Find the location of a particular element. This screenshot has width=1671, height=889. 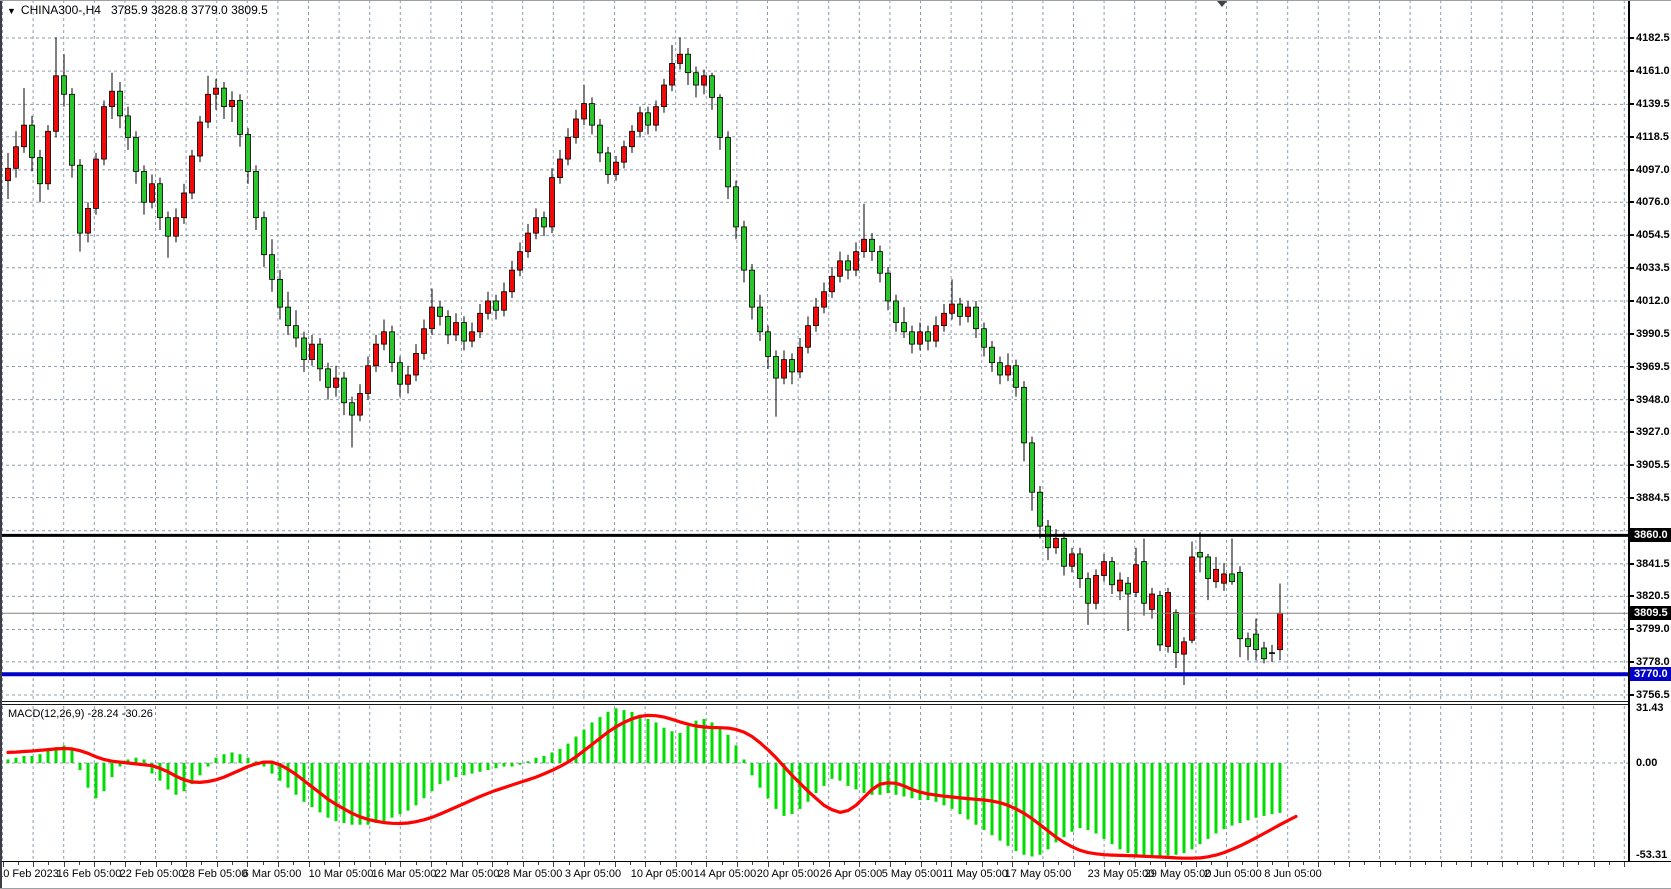

price-badge: 3770.0 is located at coordinates (1650, 674).